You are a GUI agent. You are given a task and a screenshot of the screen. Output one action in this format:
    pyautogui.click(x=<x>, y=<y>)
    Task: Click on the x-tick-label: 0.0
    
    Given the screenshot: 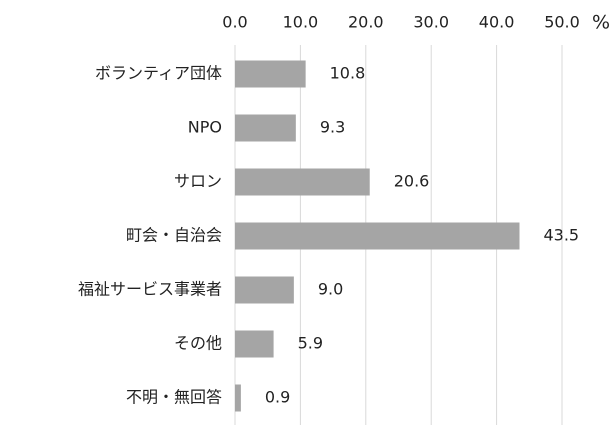 What is the action you would take?
    pyautogui.click(x=234, y=22)
    